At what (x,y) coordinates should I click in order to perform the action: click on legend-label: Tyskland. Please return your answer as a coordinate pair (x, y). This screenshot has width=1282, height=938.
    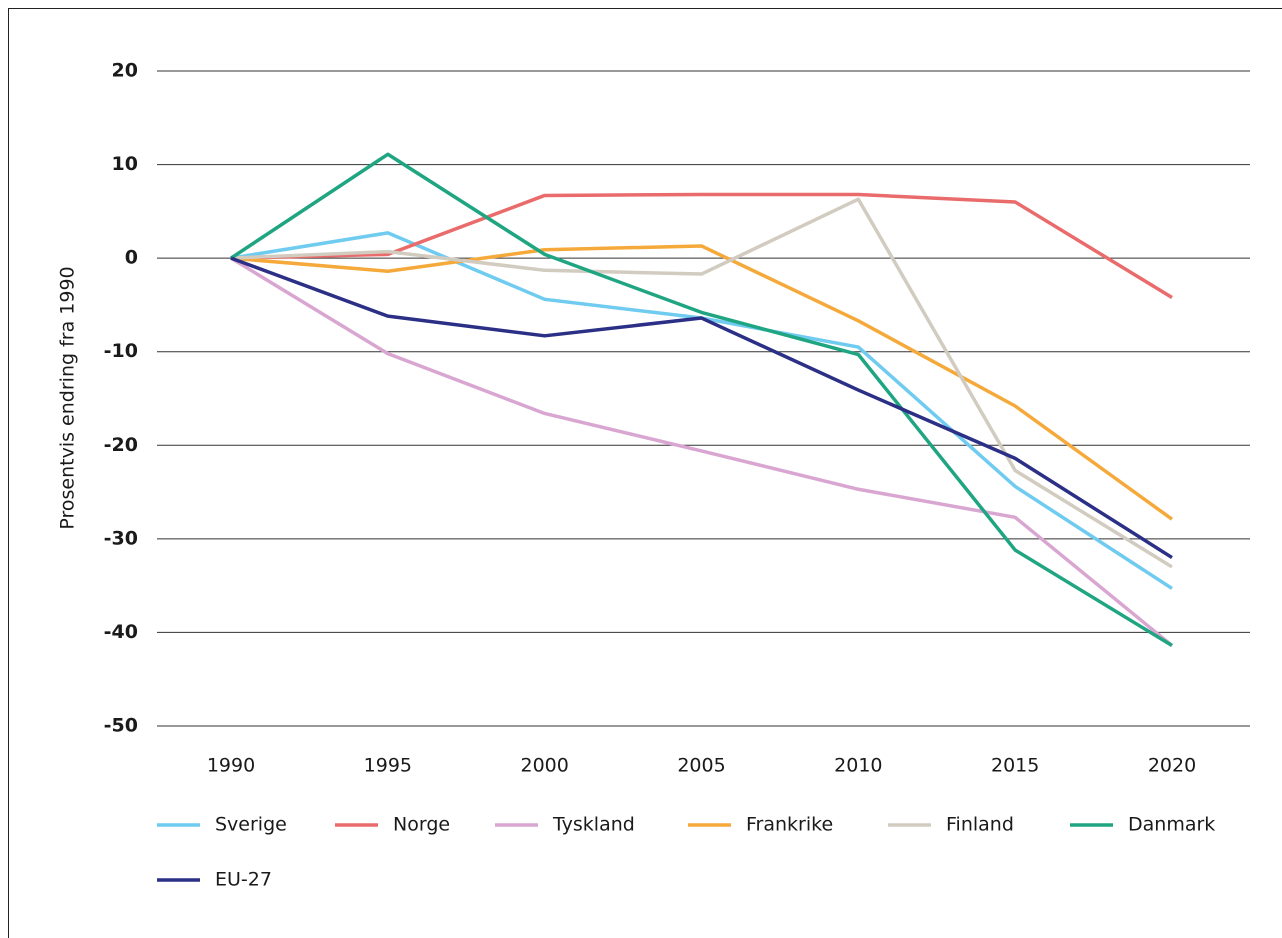
    Looking at the image, I should click on (593, 825).